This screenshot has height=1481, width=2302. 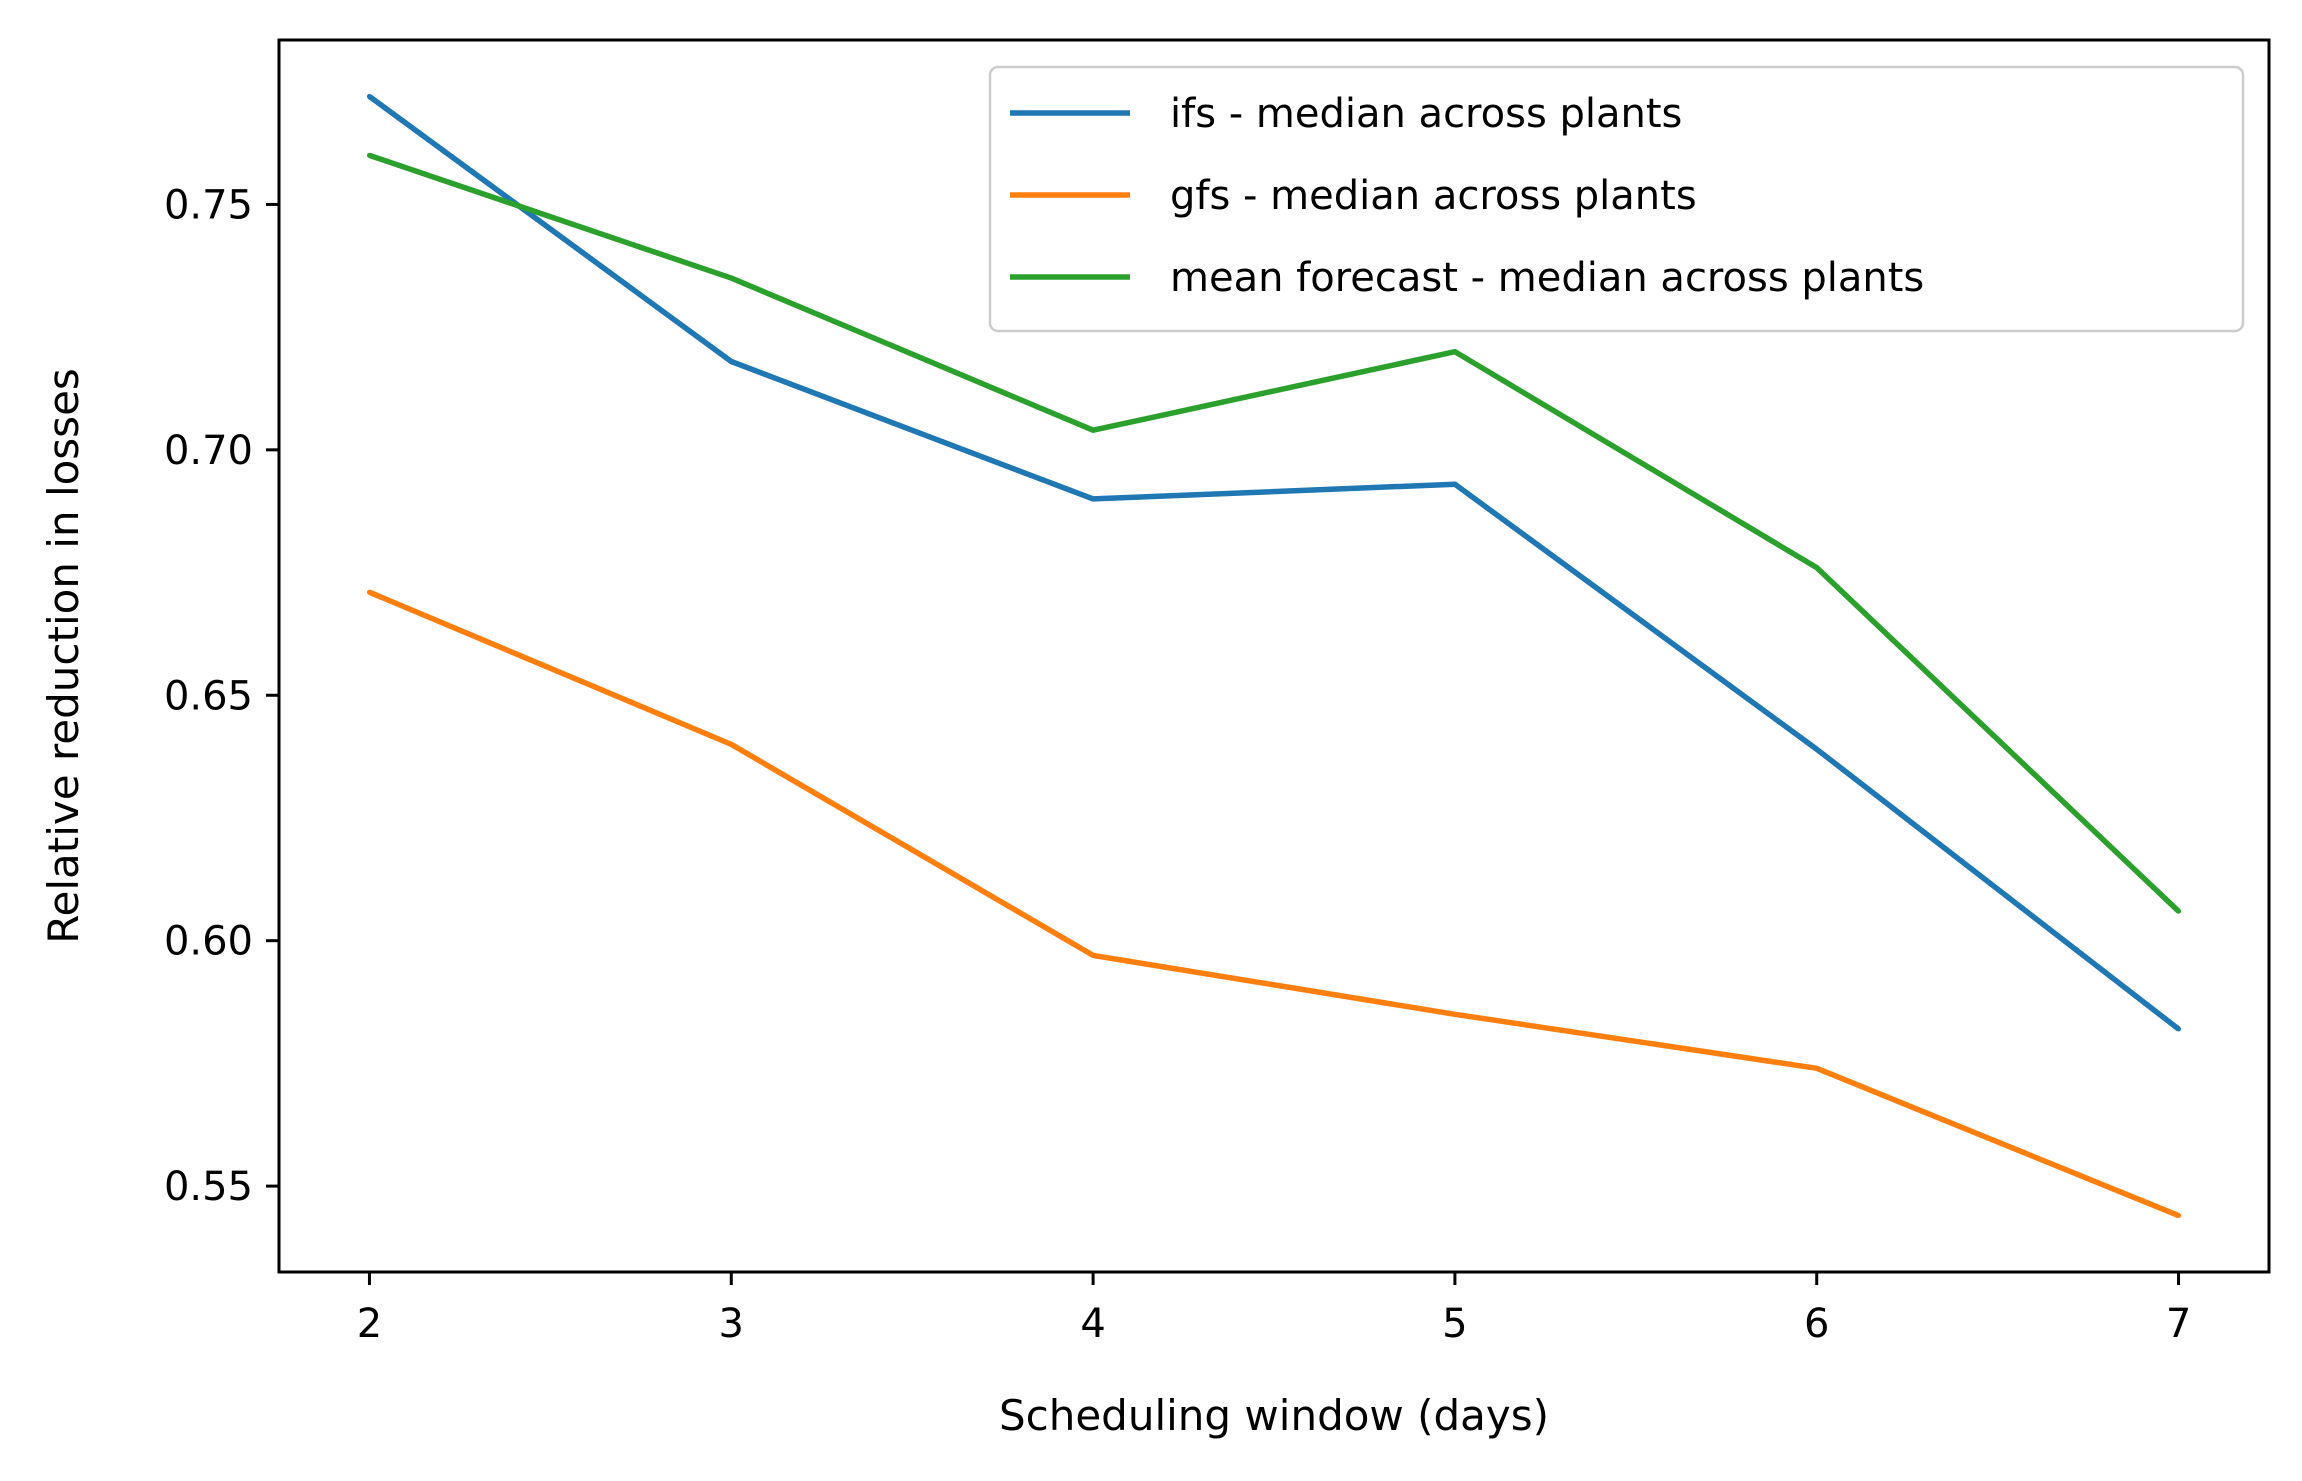 I want to click on y-axis: 0.55 0.60 0.65 0.70 0.75, so click(x=221, y=696).